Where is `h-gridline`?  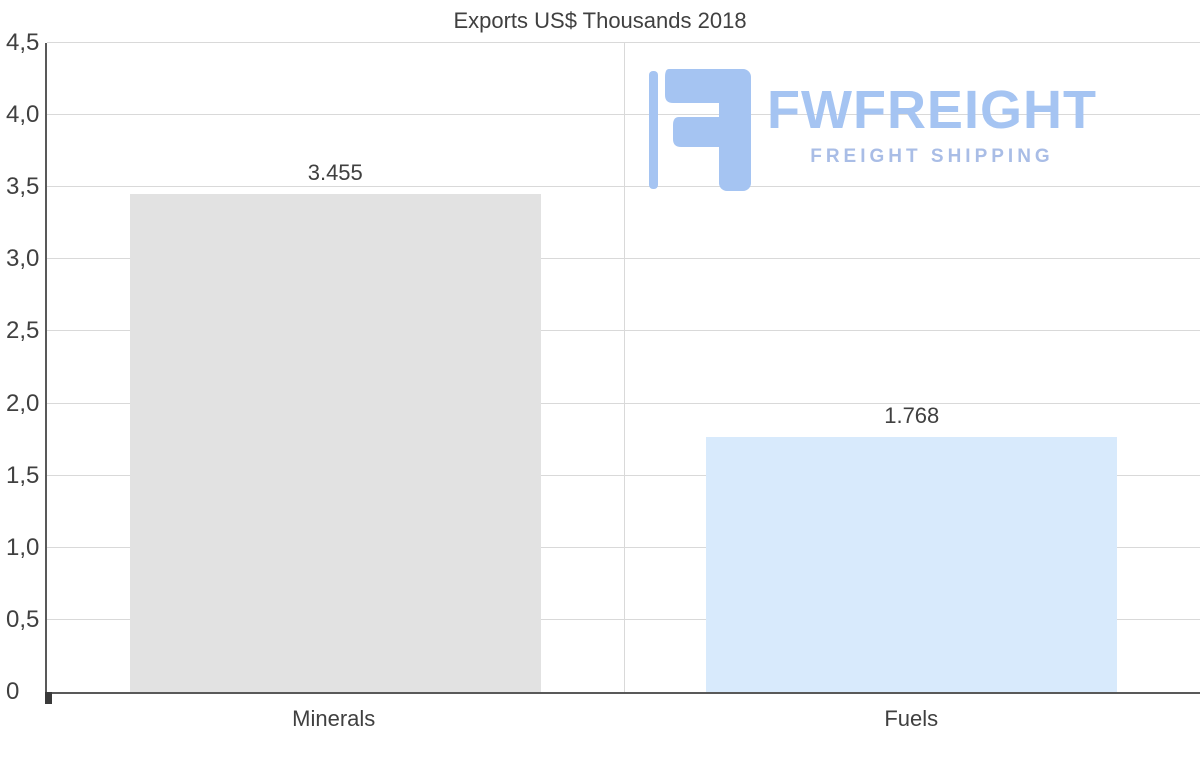 h-gridline is located at coordinates (623, 42).